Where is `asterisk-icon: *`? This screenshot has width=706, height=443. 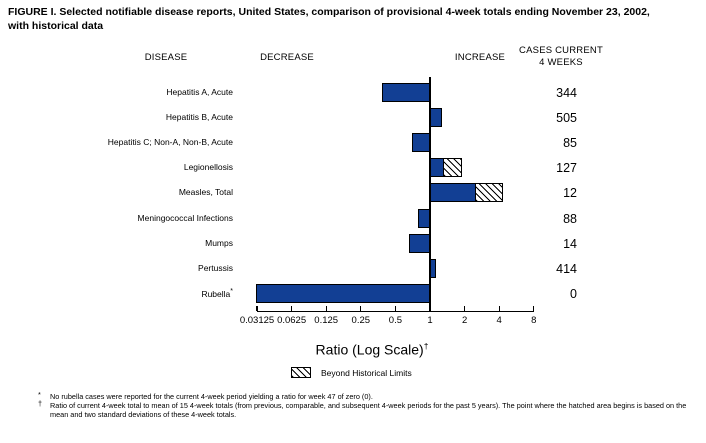 asterisk-icon: * is located at coordinates (231, 292).